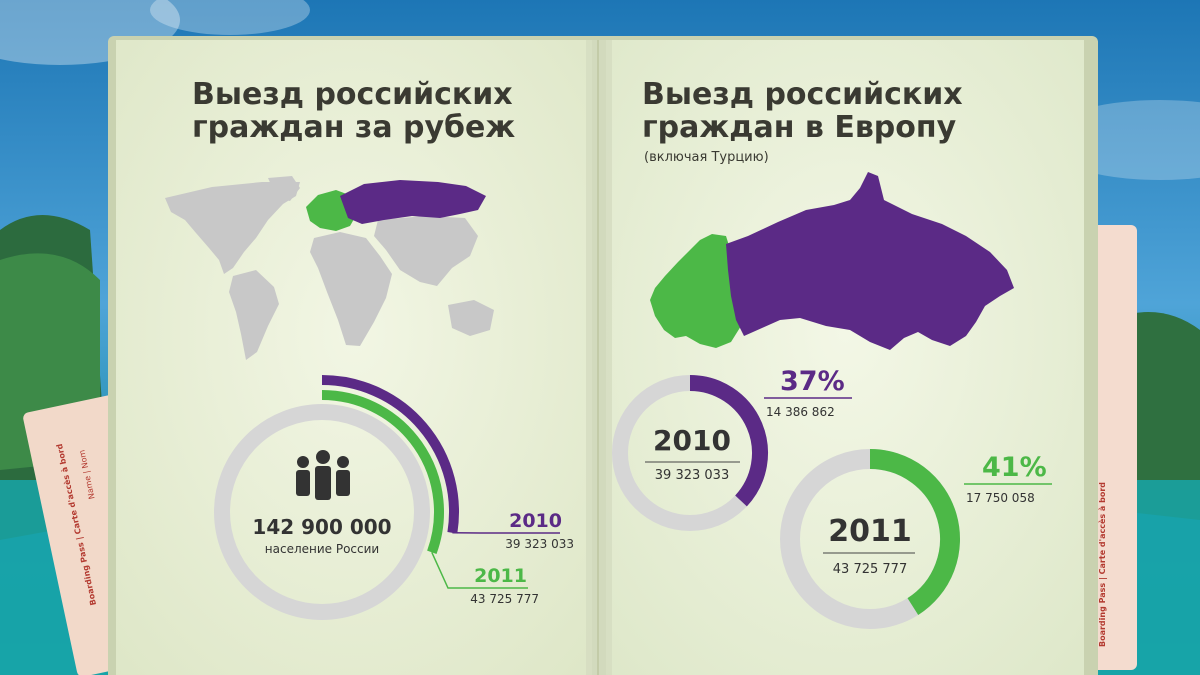  What do you see at coordinates (692, 475) in the screenshot?
I see `donut-2010-total: 39 323 033` at bounding box center [692, 475].